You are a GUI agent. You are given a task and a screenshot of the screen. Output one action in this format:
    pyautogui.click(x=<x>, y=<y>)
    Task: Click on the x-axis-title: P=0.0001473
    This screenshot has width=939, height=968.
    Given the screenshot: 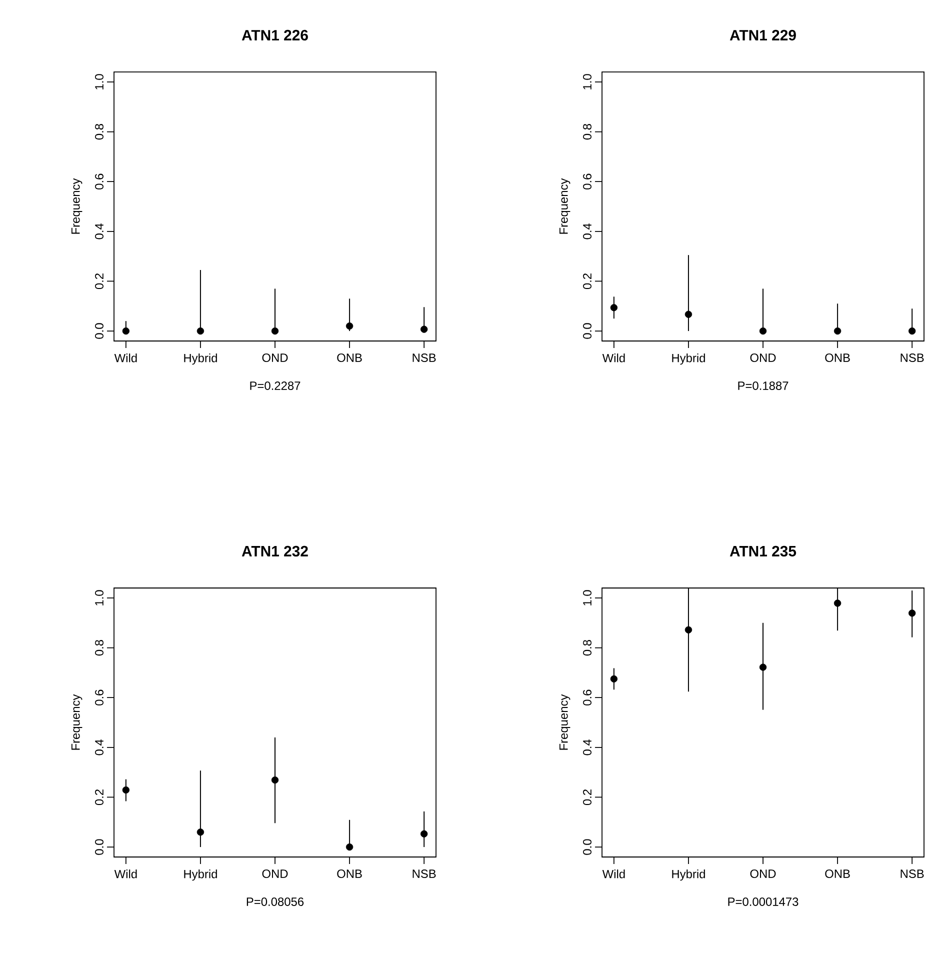 What is the action you would take?
    pyautogui.click(x=763, y=902)
    